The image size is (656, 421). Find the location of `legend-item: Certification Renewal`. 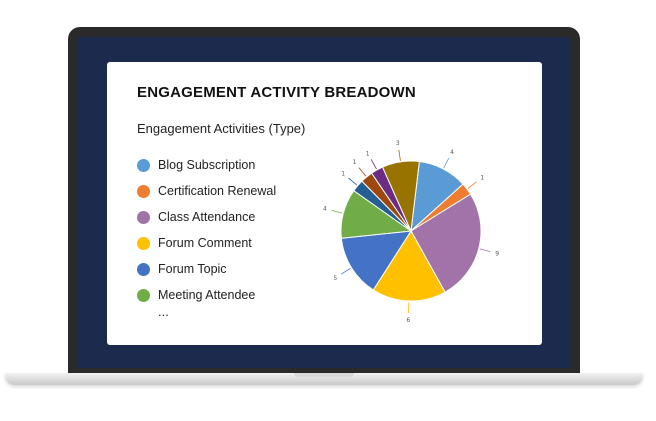

legend-item: Certification Renewal is located at coordinates (206, 191).